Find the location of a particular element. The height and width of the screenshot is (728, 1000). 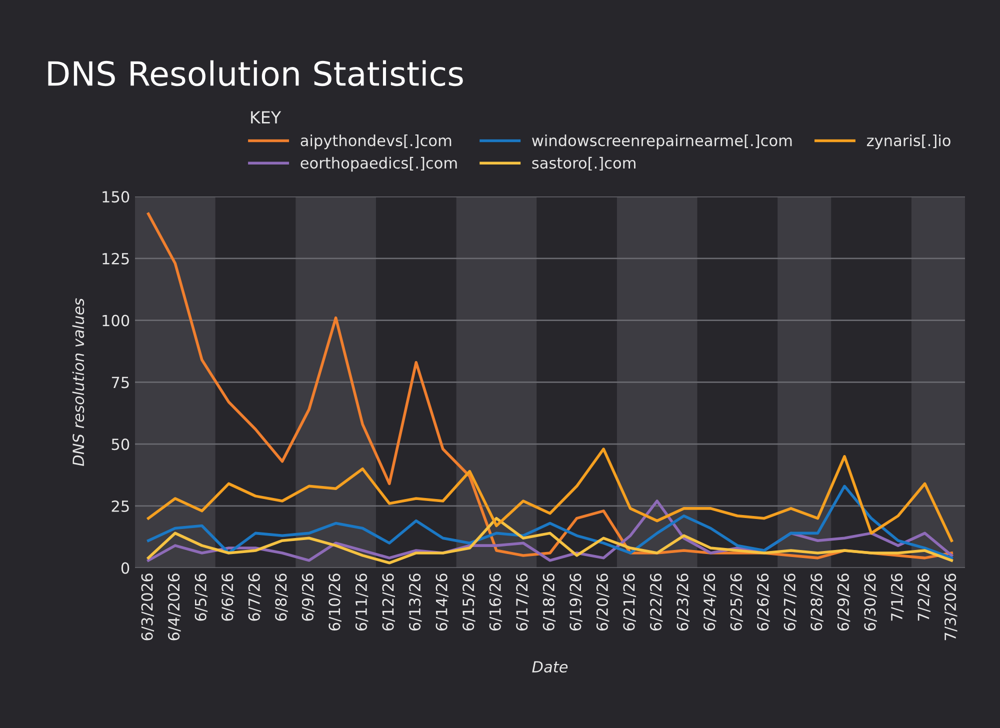

x-tick-label: 6/20/26 is located at coordinates (603, 602).